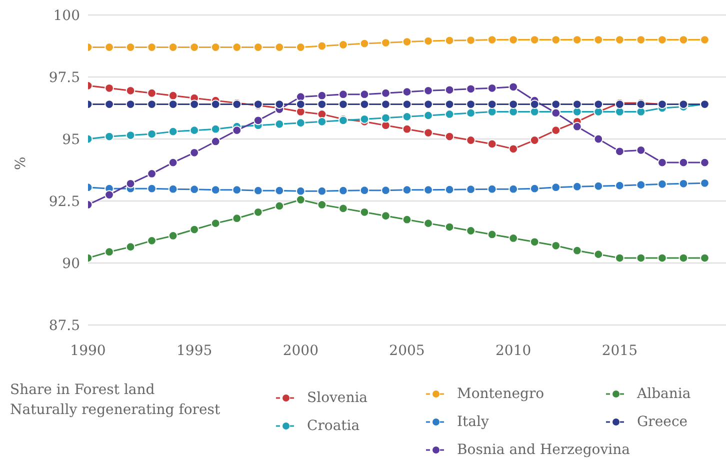 This screenshot has width=726, height=470. Describe the element at coordinates (20, 163) in the screenshot. I see `y-axis-title: %` at that location.